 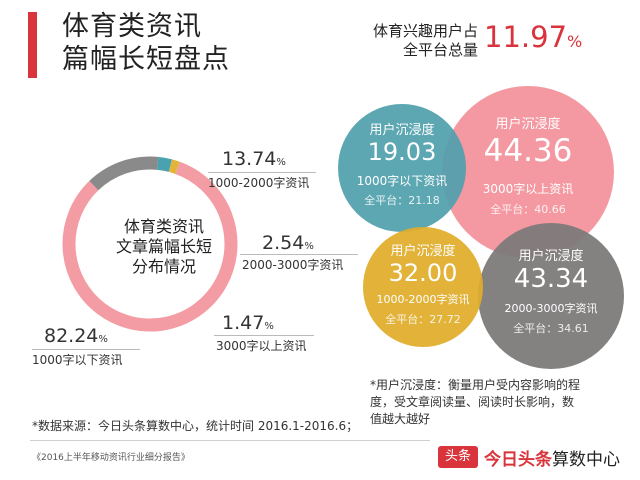 What do you see at coordinates (586, 460) in the screenshot?
I see `logo-suffix: 算数中心` at bounding box center [586, 460].